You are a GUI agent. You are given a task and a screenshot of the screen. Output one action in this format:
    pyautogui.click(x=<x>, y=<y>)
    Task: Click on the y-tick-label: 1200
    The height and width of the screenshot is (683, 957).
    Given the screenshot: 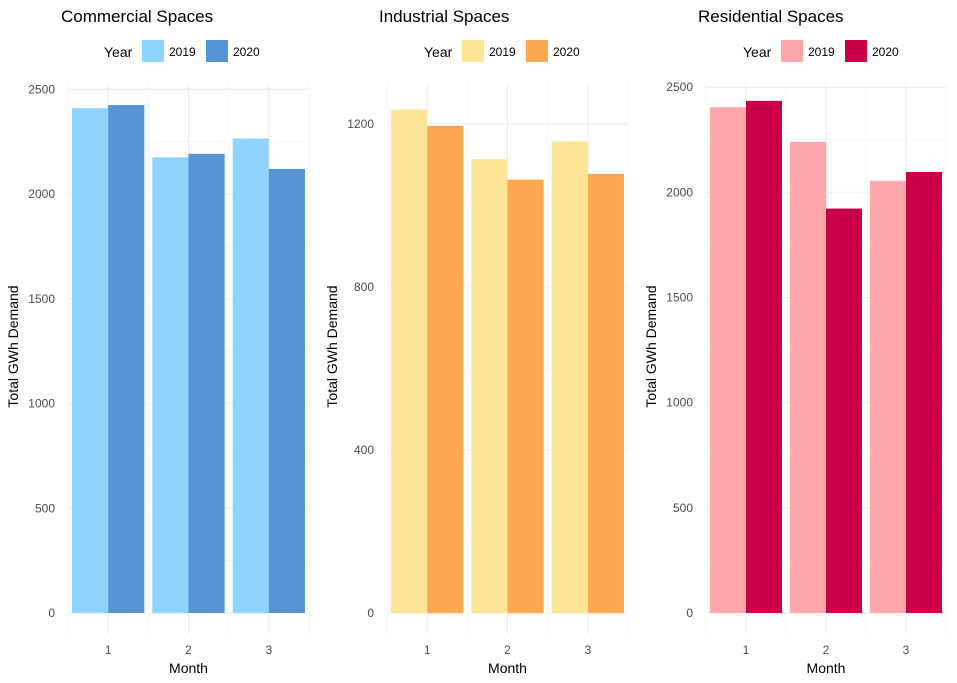 What is the action you would take?
    pyautogui.click(x=360, y=124)
    